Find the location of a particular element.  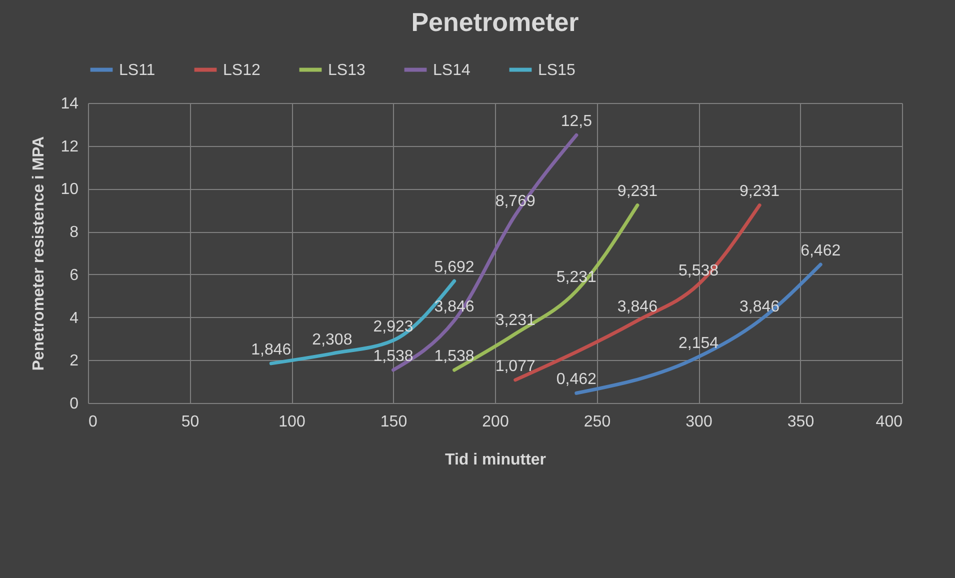

data-label: 5,692 is located at coordinates (454, 267).